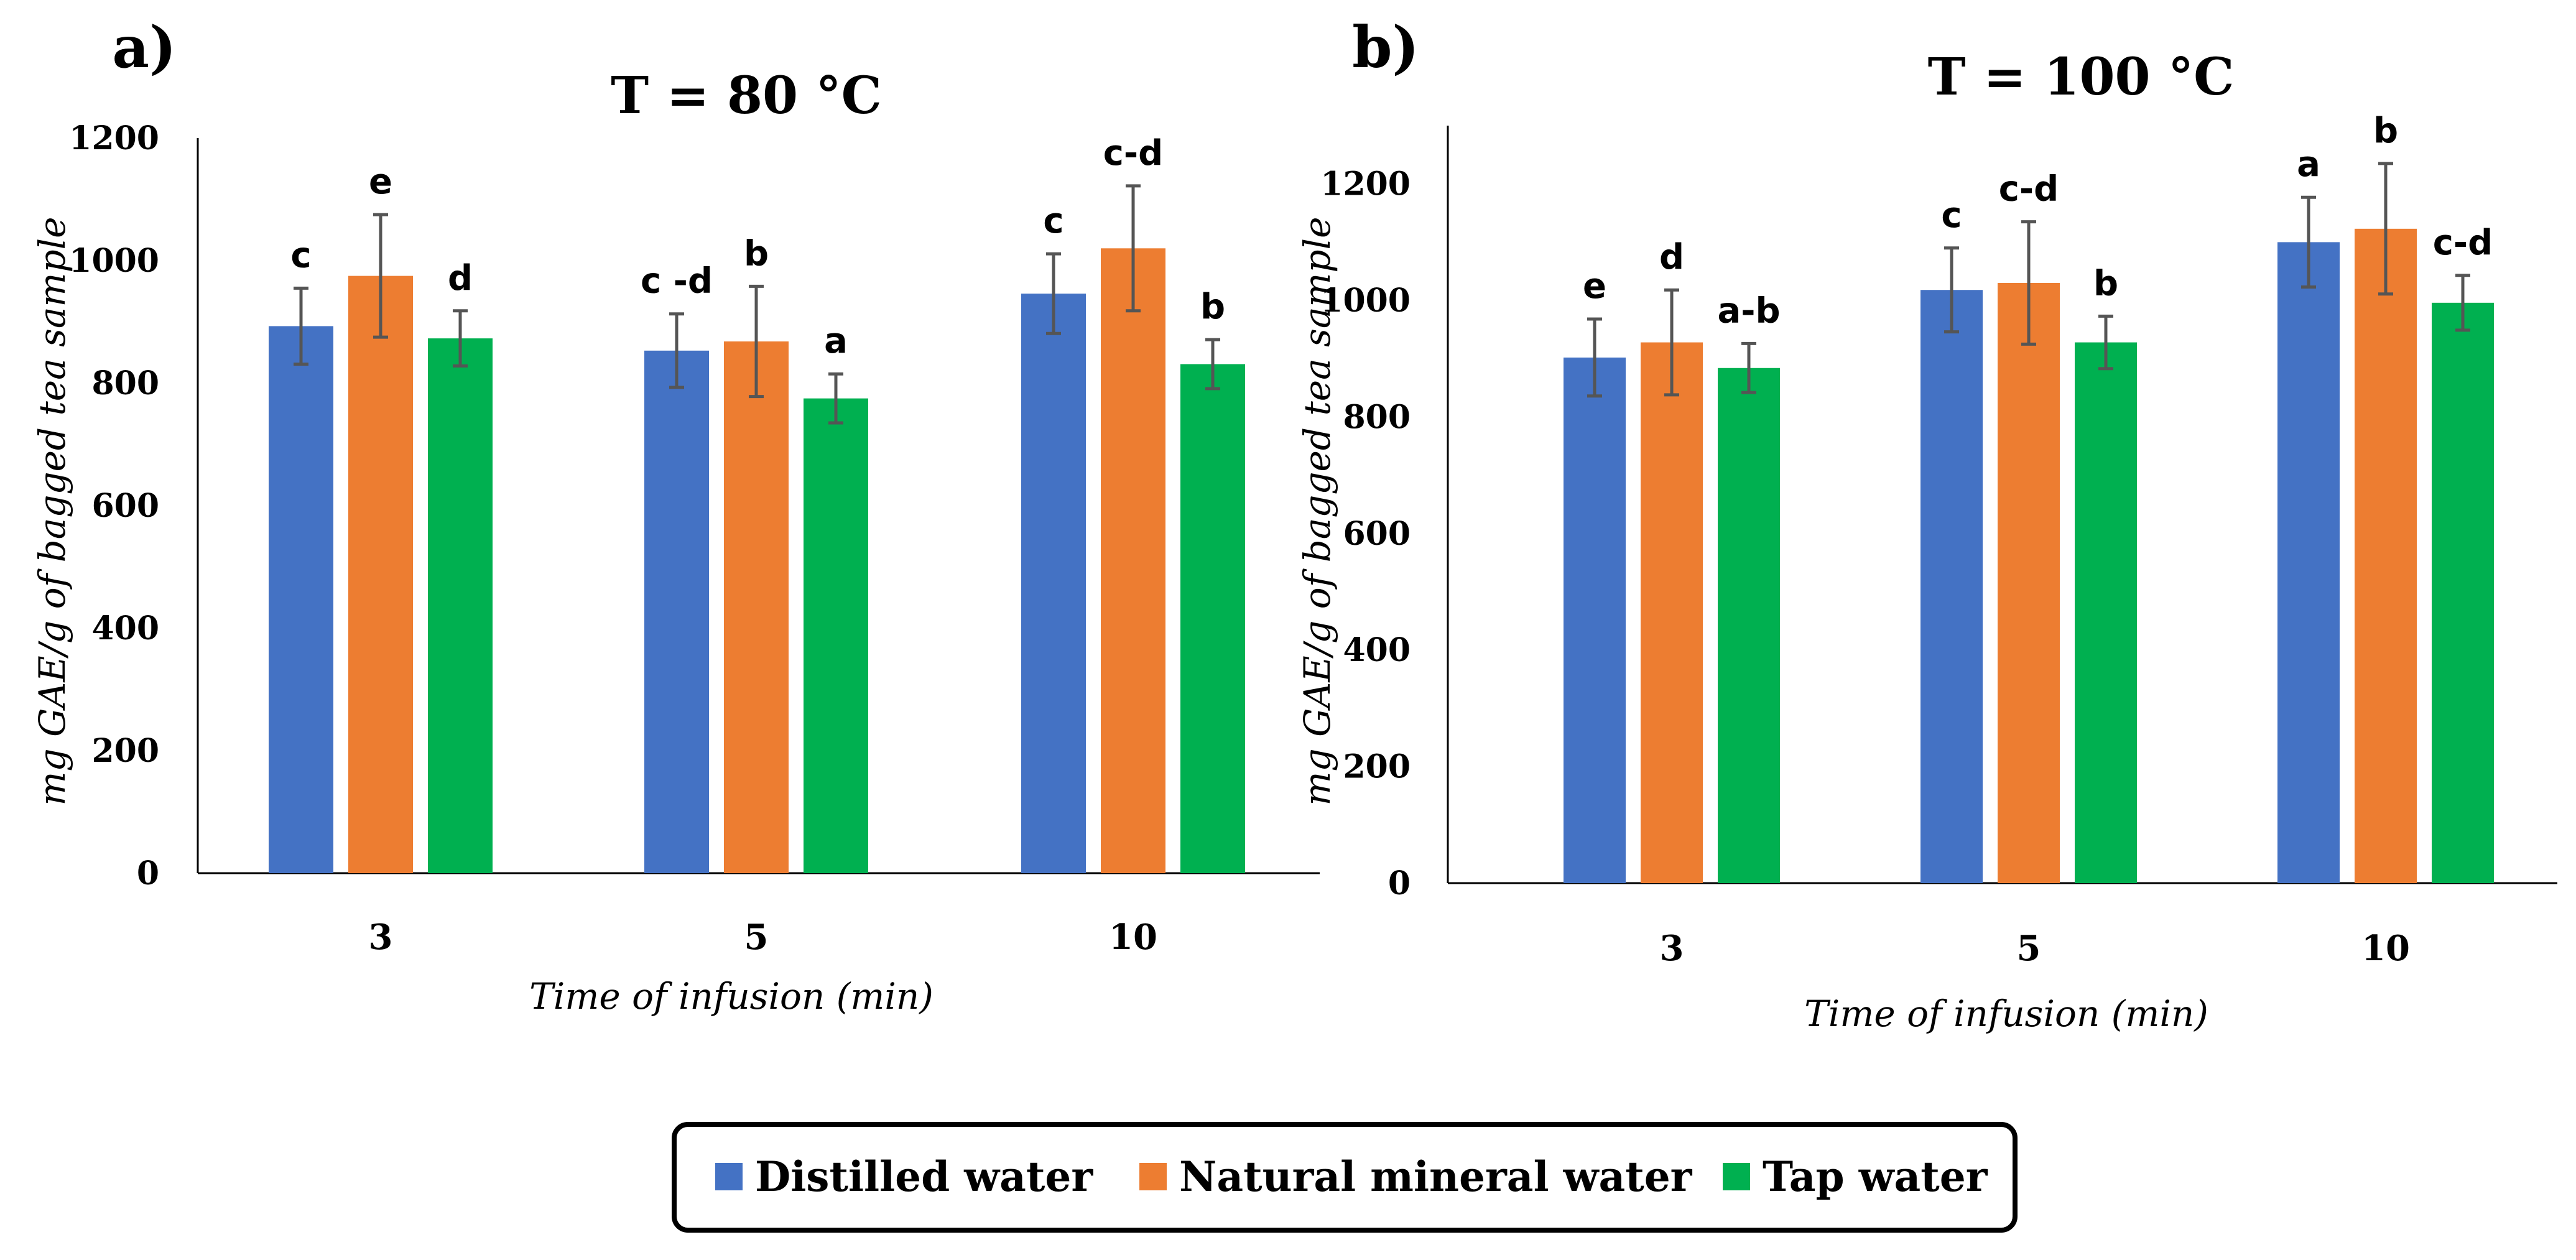 This screenshot has width=2576, height=1260. Describe the element at coordinates (144, 47) in the screenshot. I see `panel-label-a: a)` at that location.